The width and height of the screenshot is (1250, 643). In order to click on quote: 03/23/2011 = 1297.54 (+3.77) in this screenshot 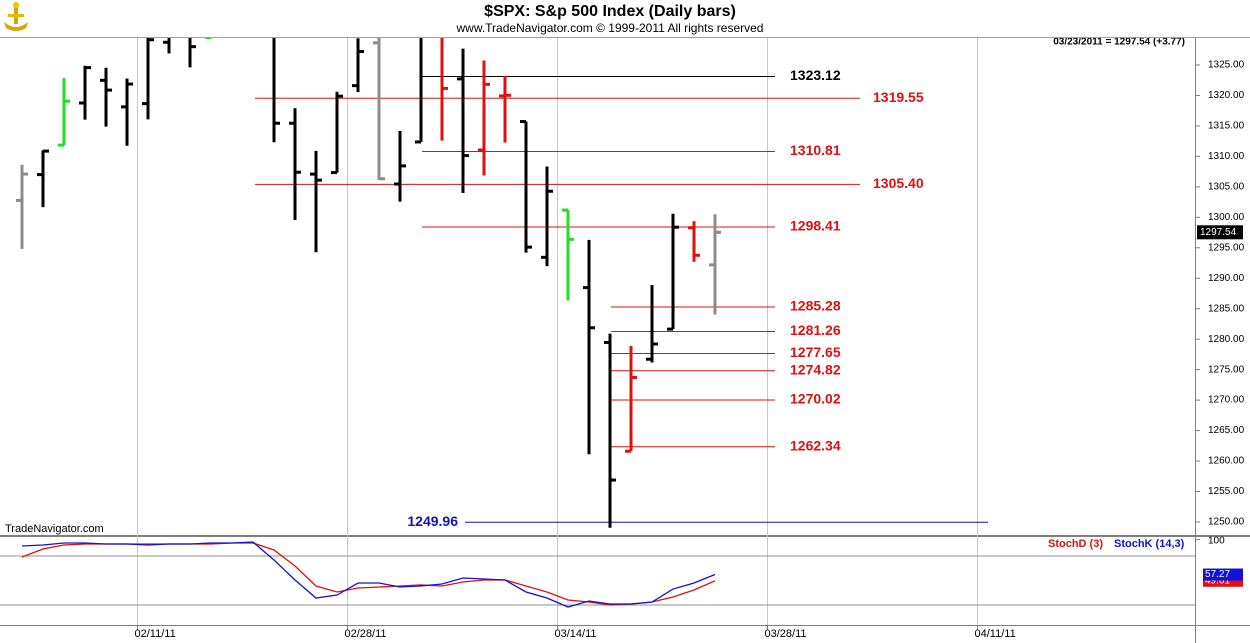, I will do `click(1119, 42)`.